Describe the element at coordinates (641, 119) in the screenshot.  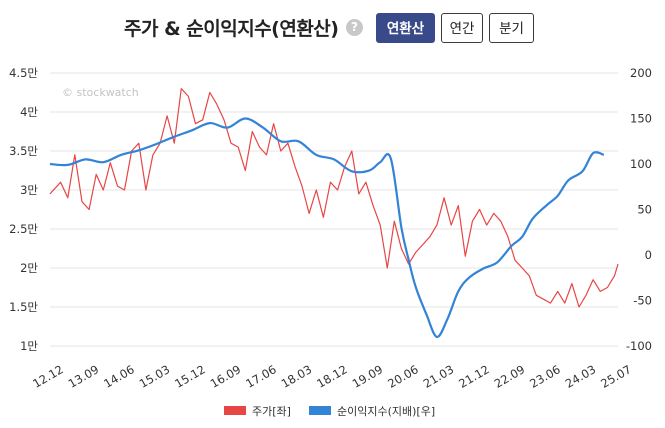
I see `right-tick-label: 150` at that location.